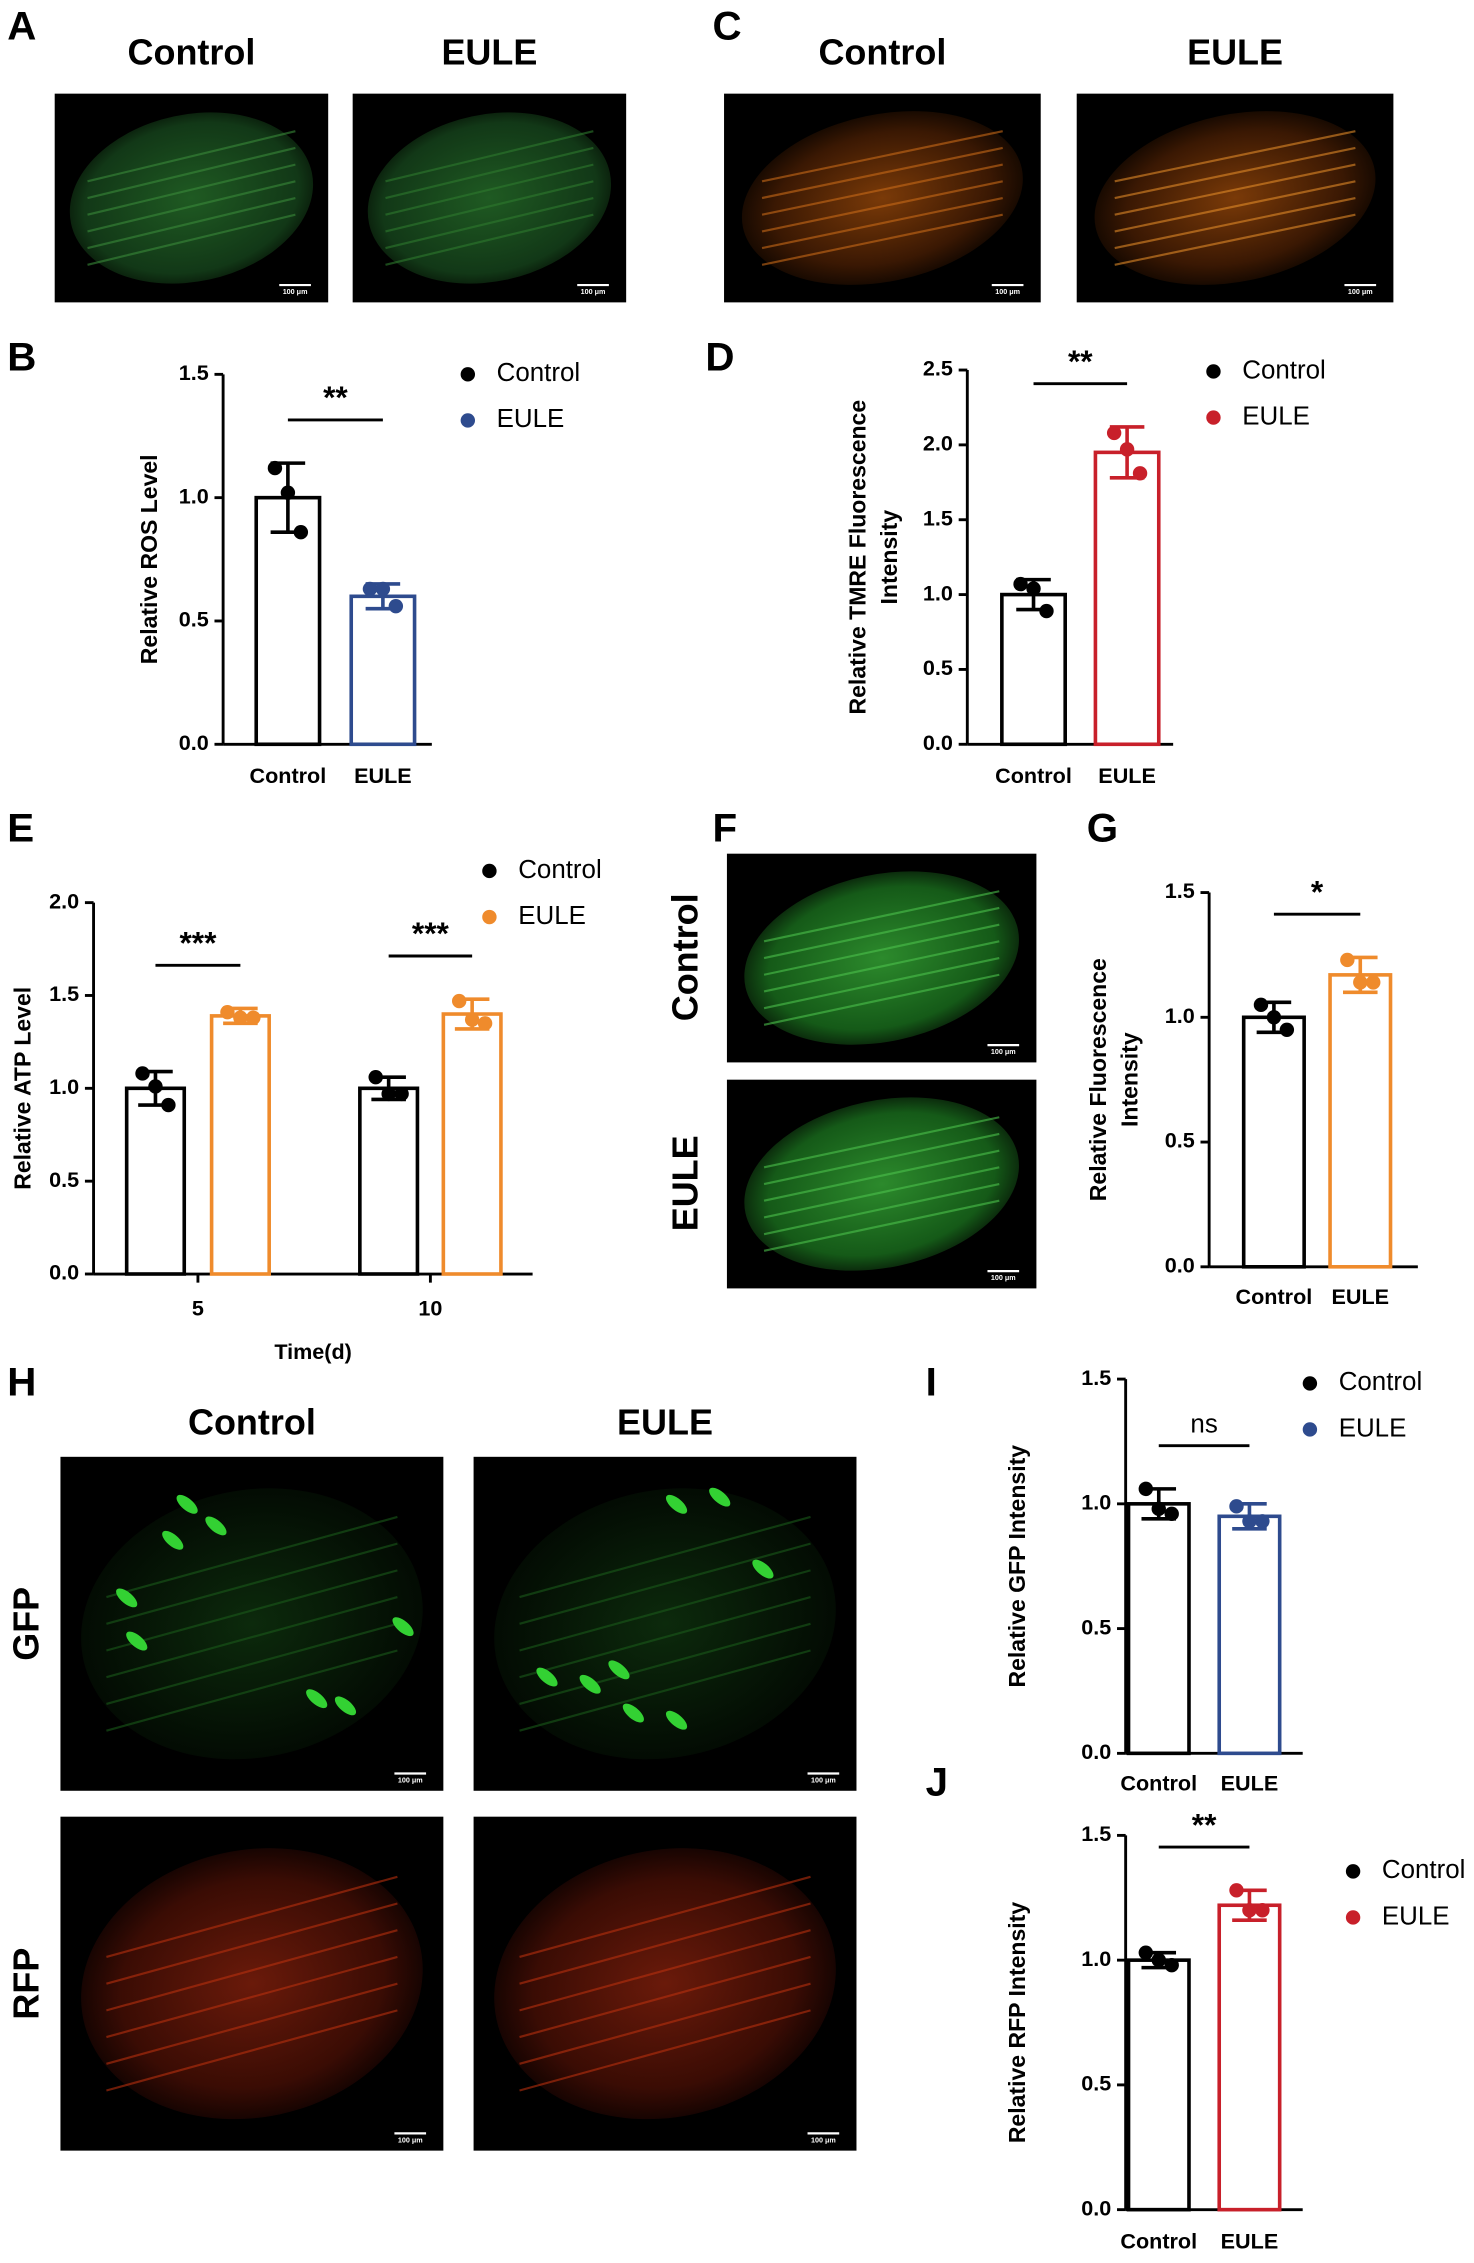 This screenshot has height=2263, width=1474. I want to click on panel-letter: C, so click(727, 26).